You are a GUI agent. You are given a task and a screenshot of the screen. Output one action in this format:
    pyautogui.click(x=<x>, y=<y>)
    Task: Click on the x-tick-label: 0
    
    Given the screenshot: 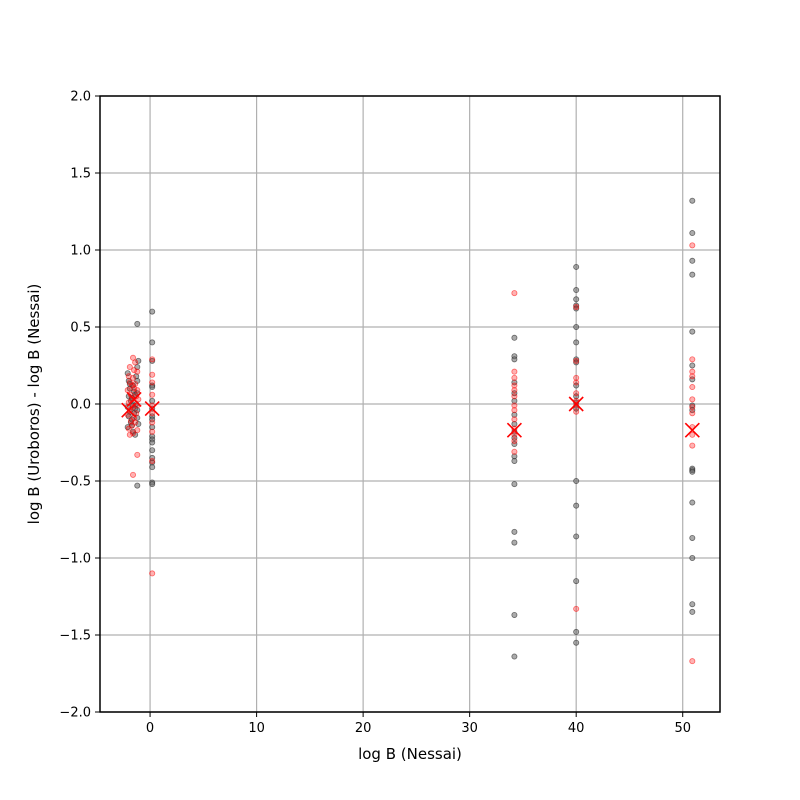 What is the action you would take?
    pyautogui.click(x=150, y=728)
    